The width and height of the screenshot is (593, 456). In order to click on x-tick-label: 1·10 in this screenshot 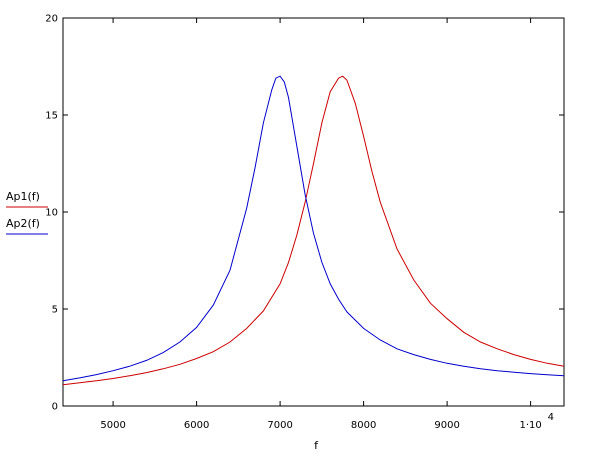, I will do `click(530, 425)`.